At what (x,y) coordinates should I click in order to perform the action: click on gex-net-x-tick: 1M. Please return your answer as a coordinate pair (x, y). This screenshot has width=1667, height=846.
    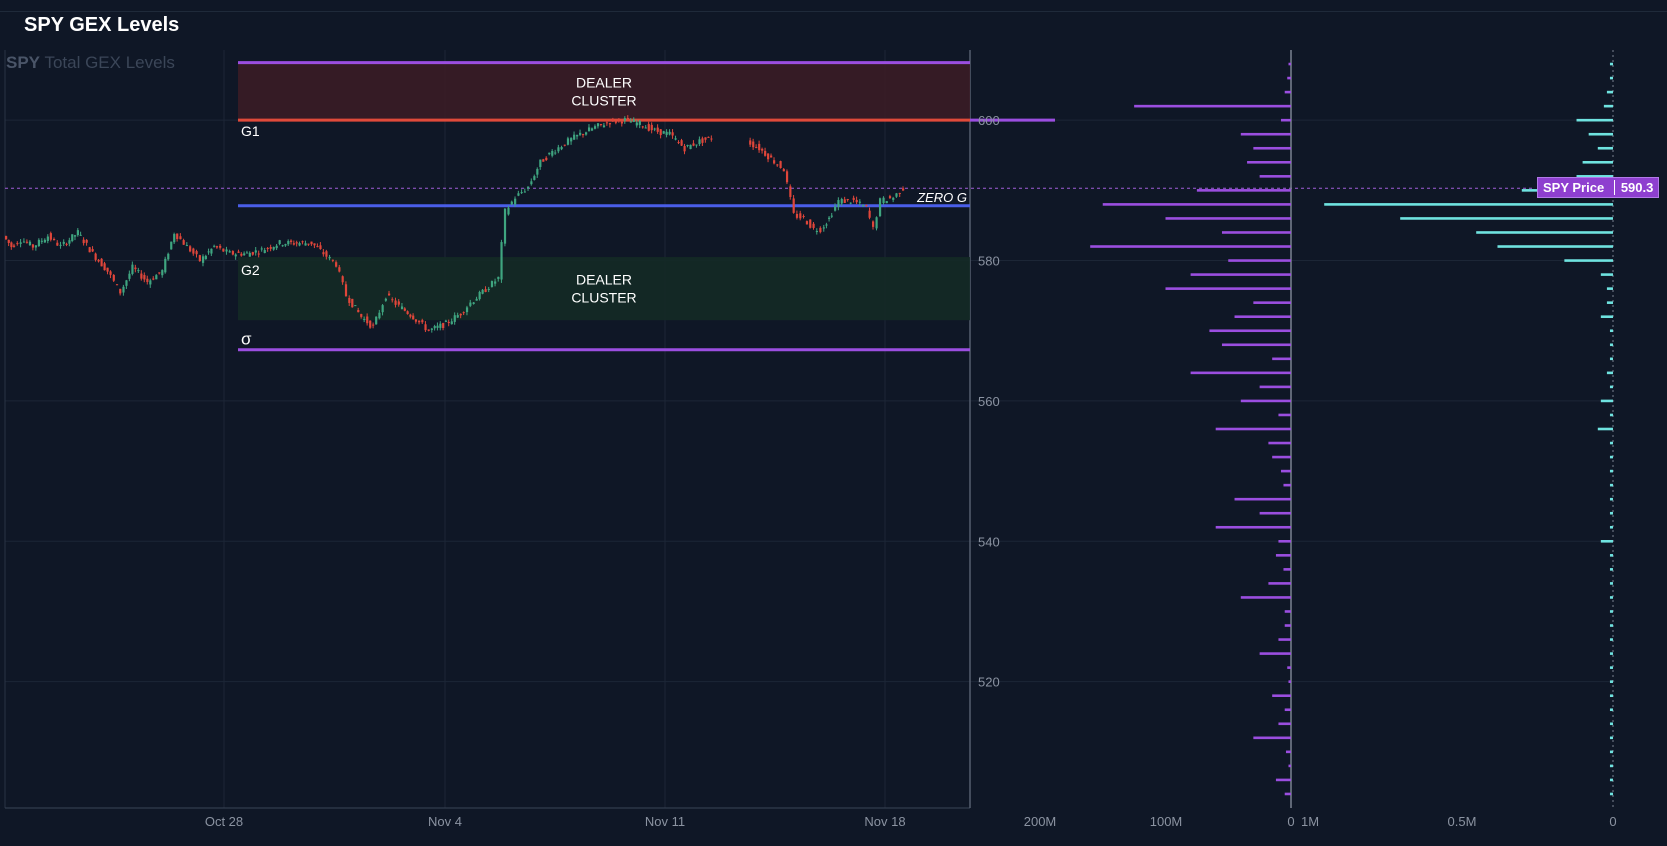
    Looking at the image, I should click on (1310, 821).